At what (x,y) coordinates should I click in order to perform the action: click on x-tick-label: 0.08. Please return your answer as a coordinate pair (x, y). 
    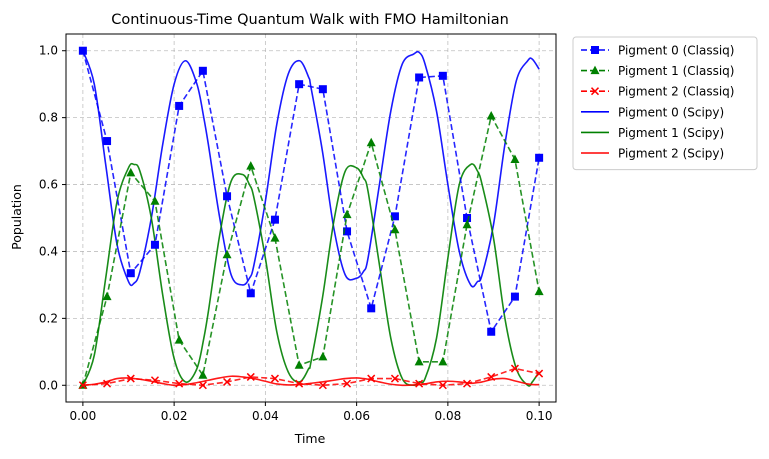
    Looking at the image, I should click on (448, 416).